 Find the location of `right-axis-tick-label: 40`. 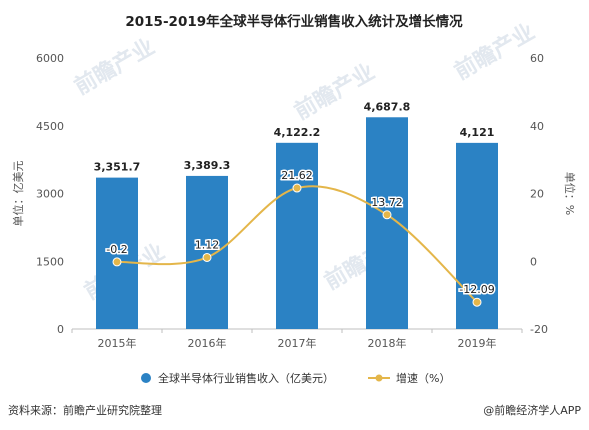

right-axis-tick-label: 40 is located at coordinates (537, 126).